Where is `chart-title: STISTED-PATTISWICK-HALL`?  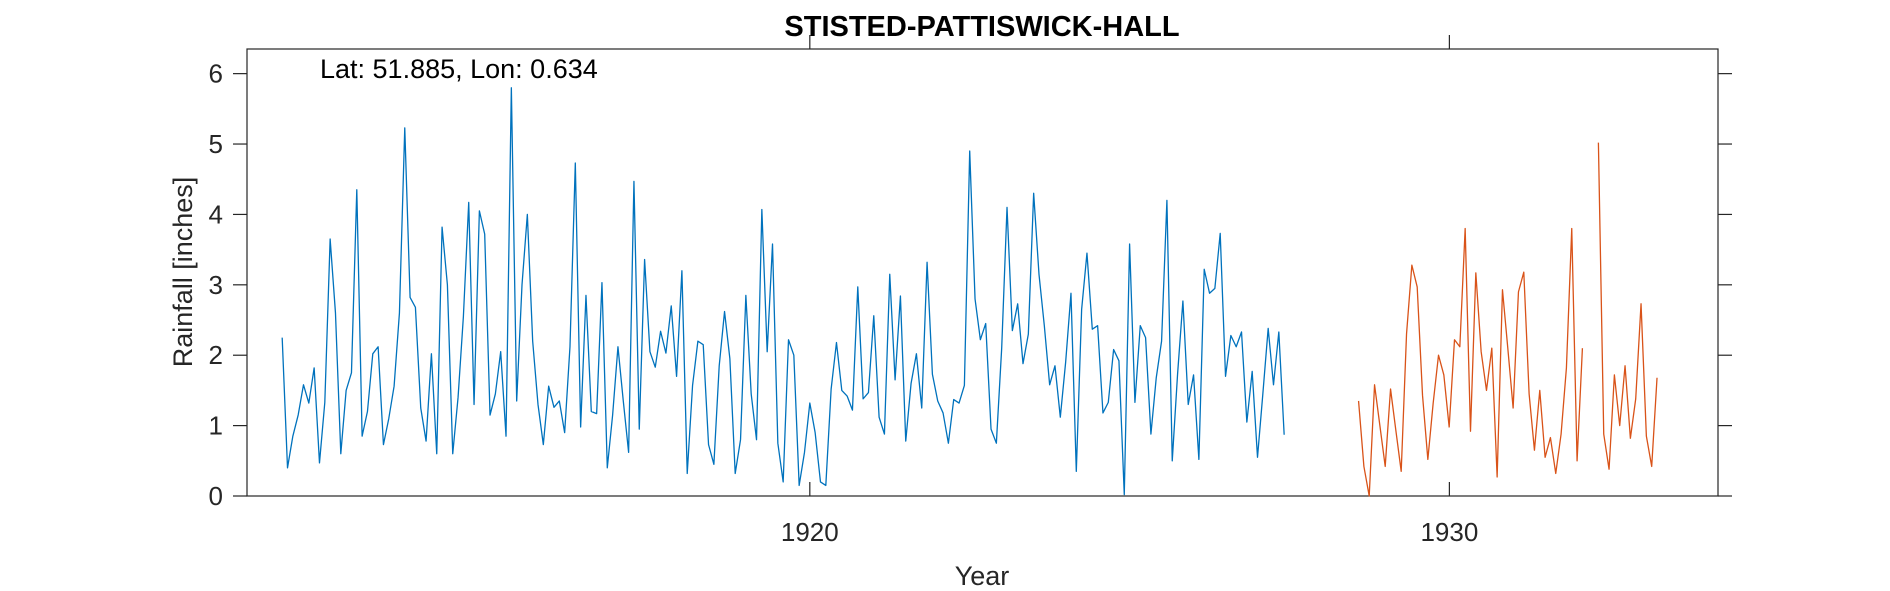
chart-title: STISTED-PATTISWICK-HALL is located at coordinates (981, 27).